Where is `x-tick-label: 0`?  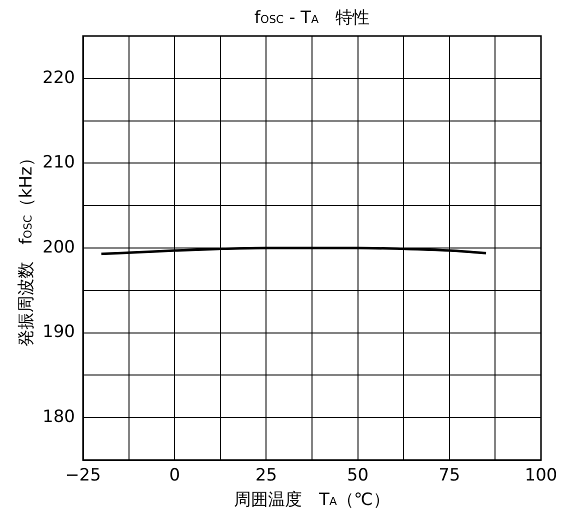 x-tick-label: 0 is located at coordinates (174, 476).